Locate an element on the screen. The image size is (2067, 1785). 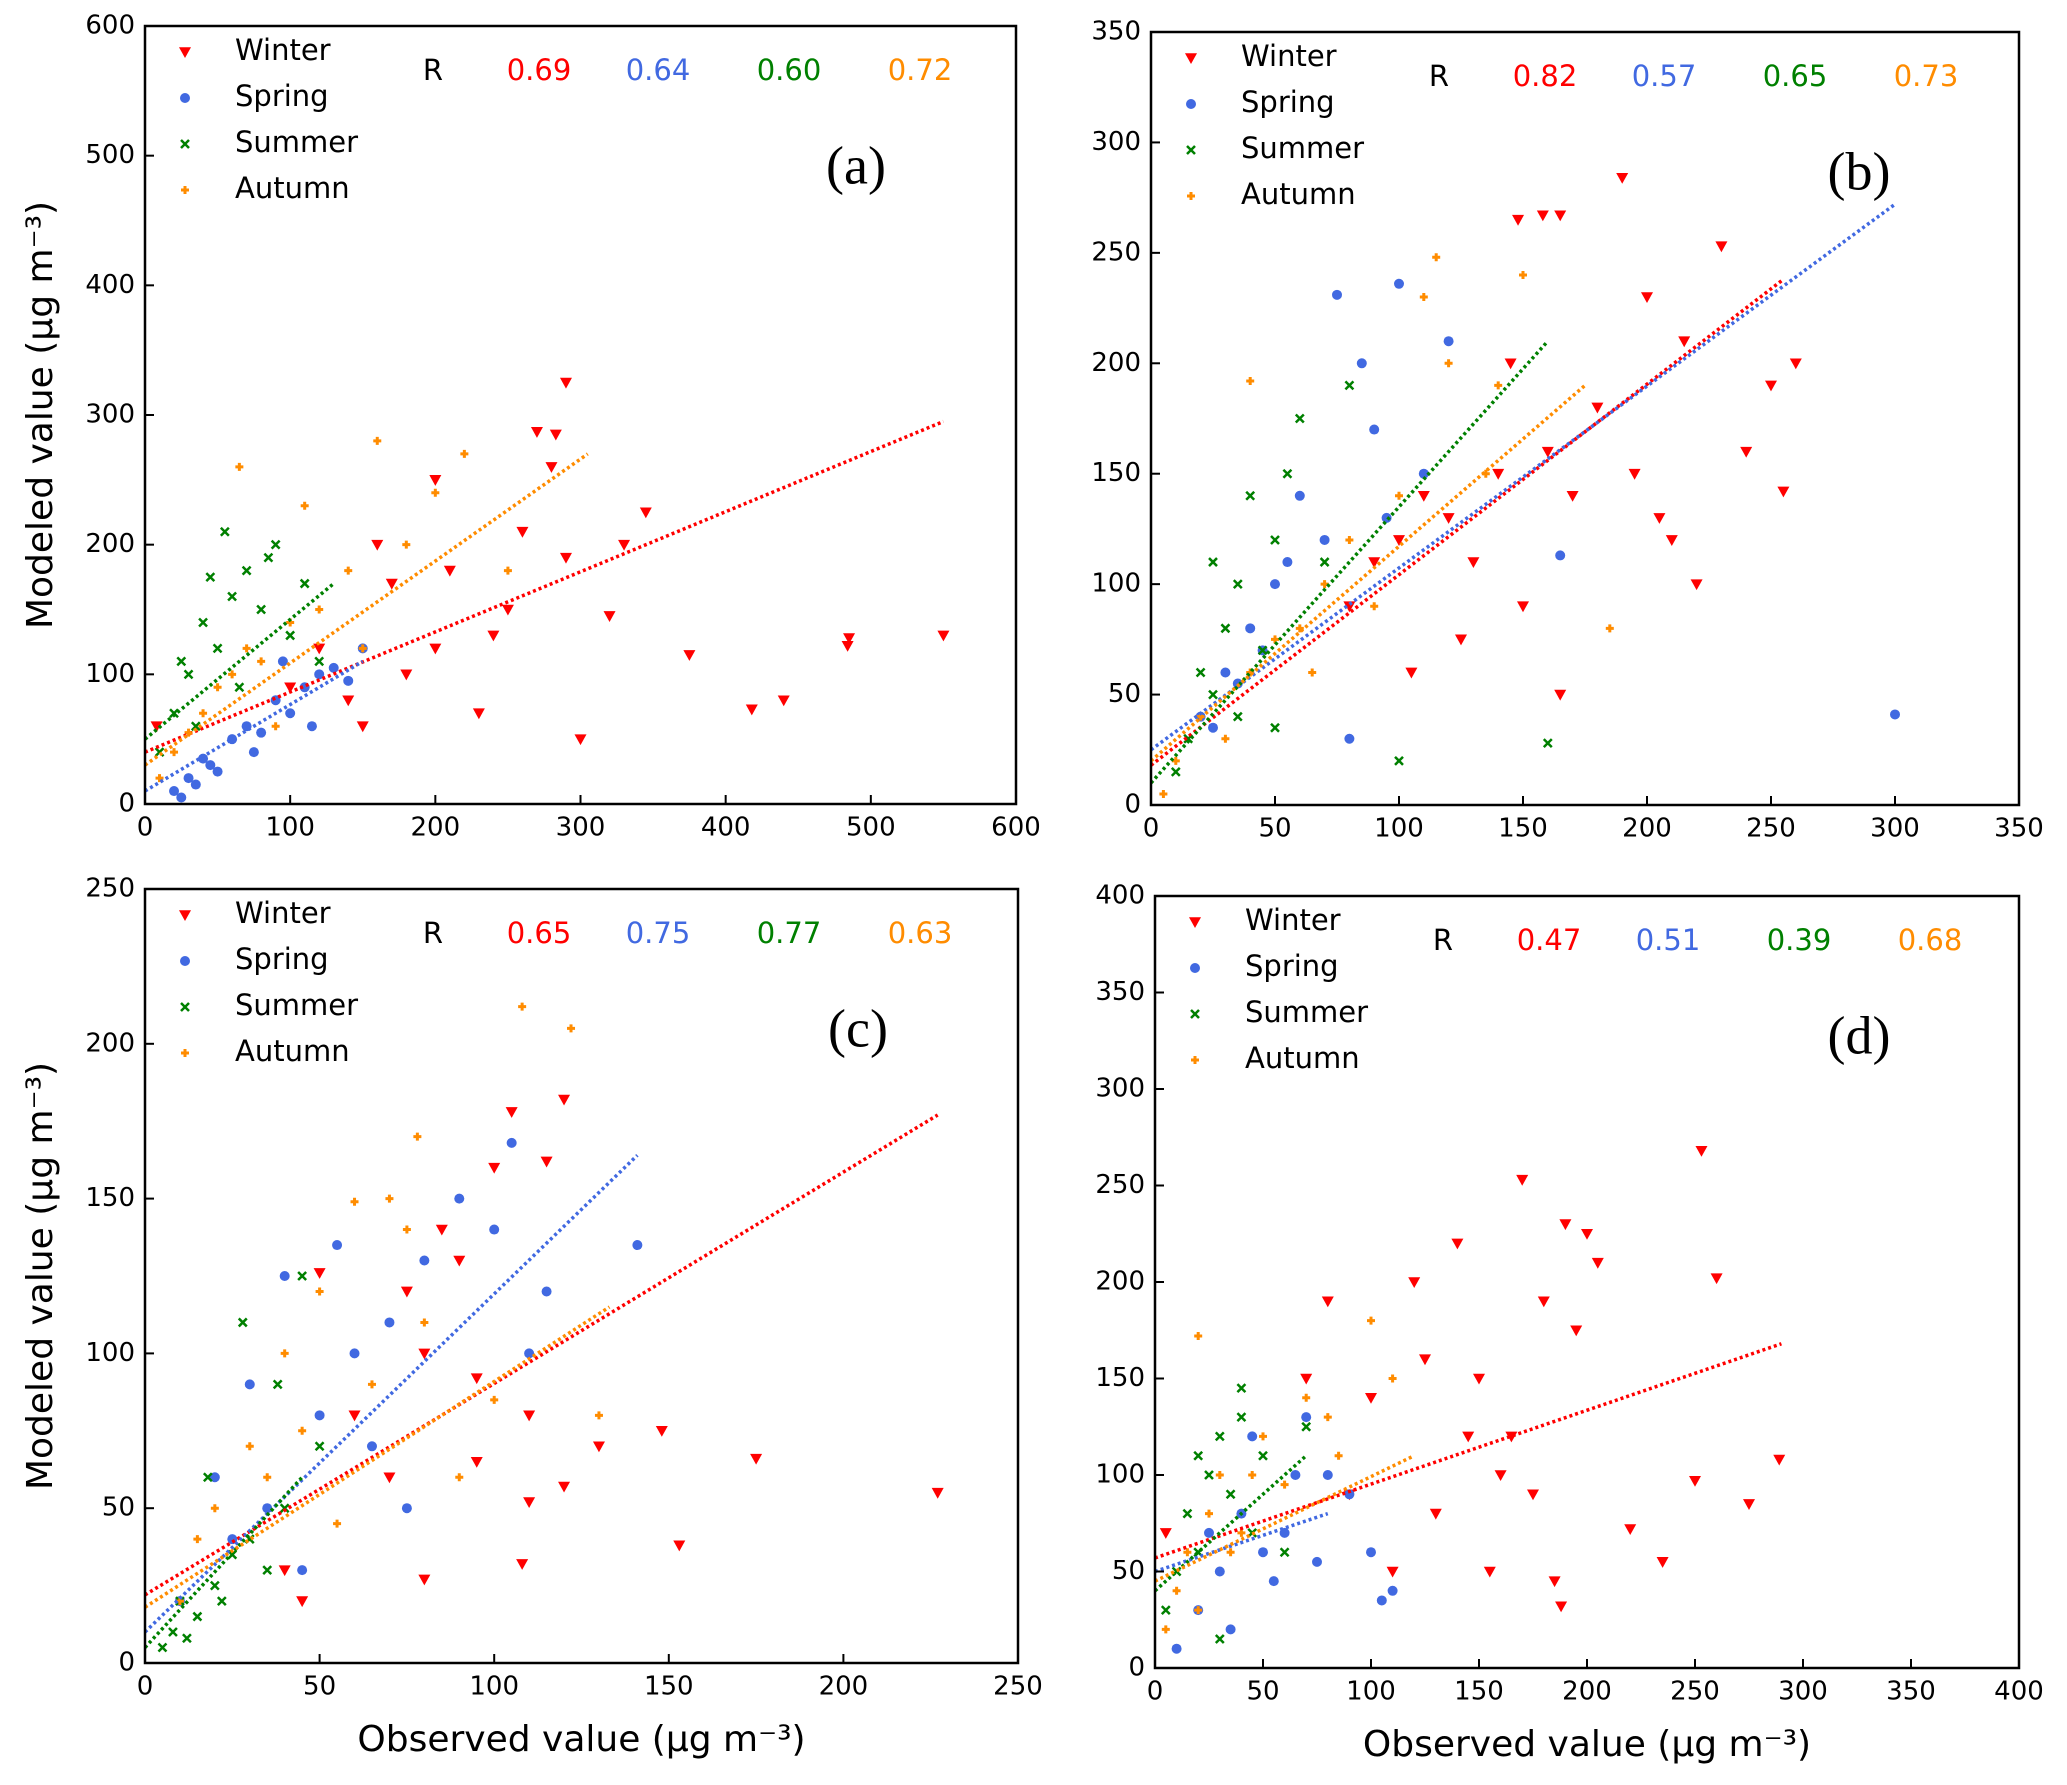
r-value: 0.64 is located at coordinates (658, 70).